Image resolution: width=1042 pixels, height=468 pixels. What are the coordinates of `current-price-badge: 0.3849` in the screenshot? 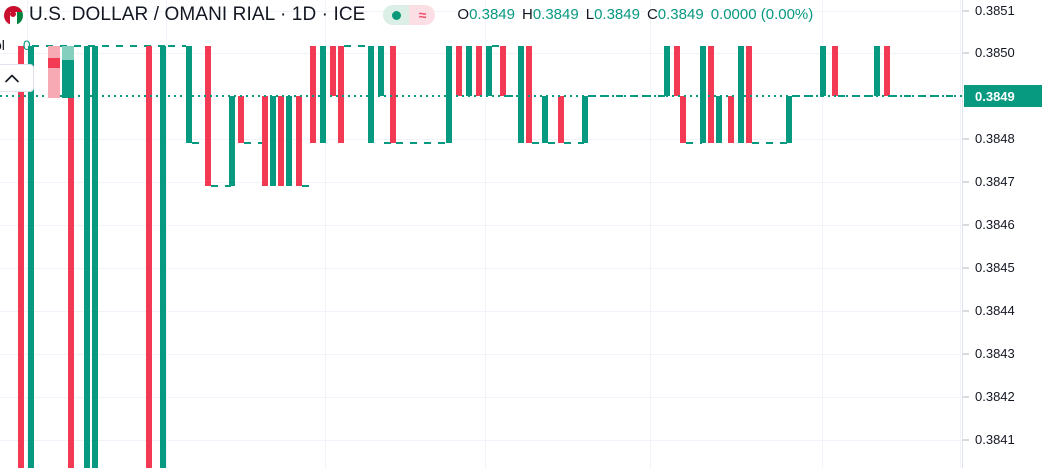 It's located at (1003, 96).